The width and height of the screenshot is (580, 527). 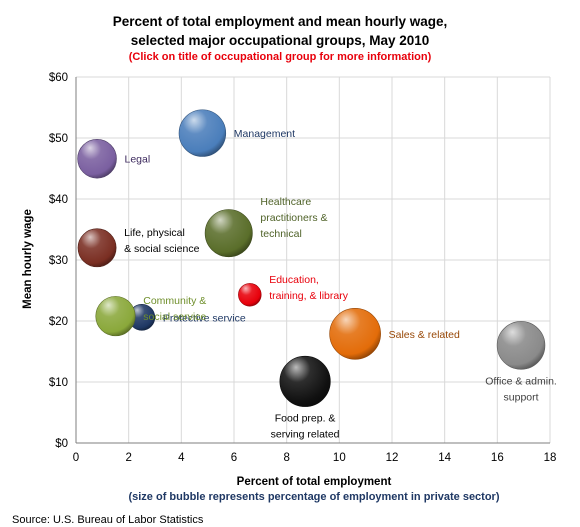 What do you see at coordinates (305, 419) in the screenshot?
I see `bubble-label-9-line-0: Food prep. &` at bounding box center [305, 419].